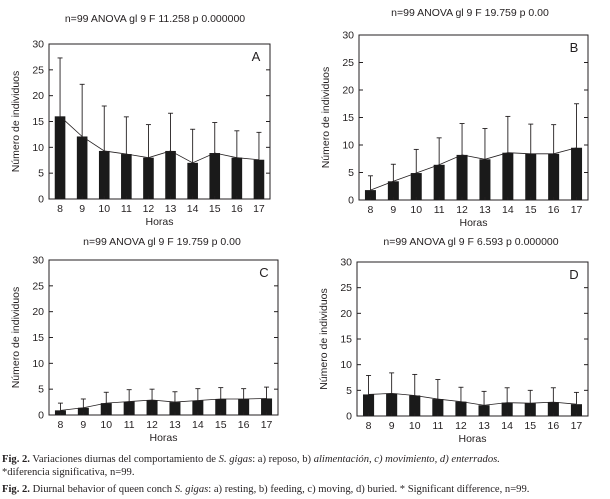 This screenshot has width=610, height=499. What do you see at coordinates (155, 19) in the screenshot?
I see `chart-title: n=99 ANOVA gl 9 F 11.258 p 0.000000` at bounding box center [155, 19].